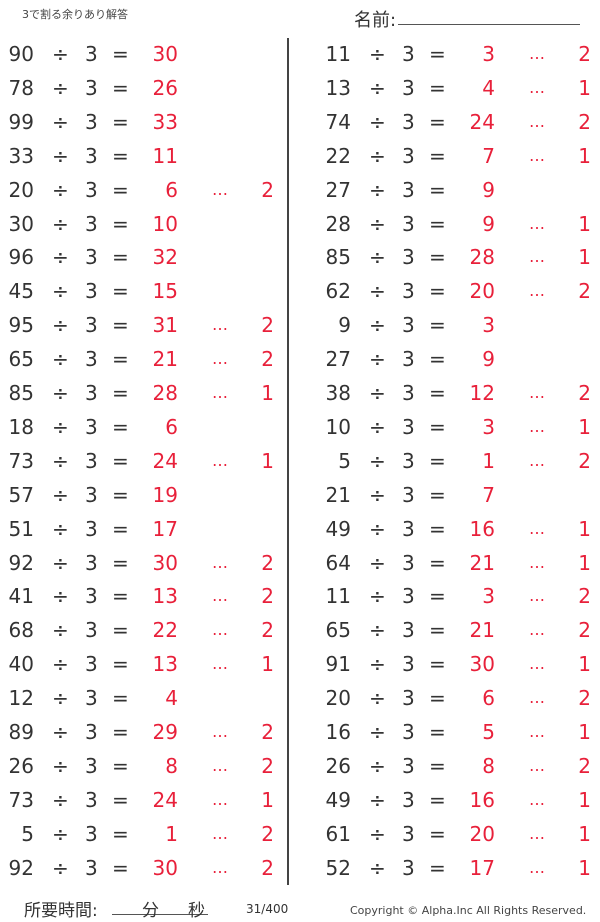  I want to click on quotient: 4, so click(171, 698).